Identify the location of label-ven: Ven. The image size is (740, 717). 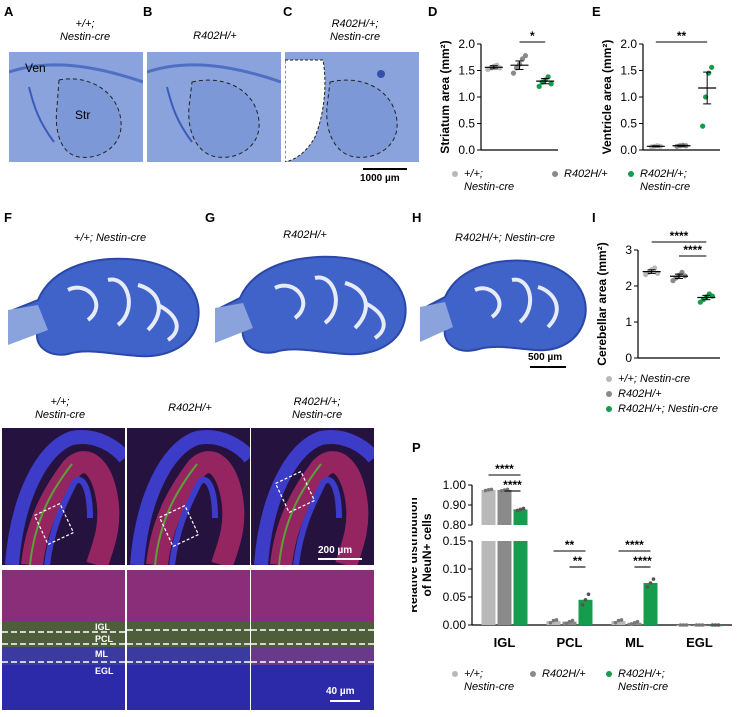
(35, 68).